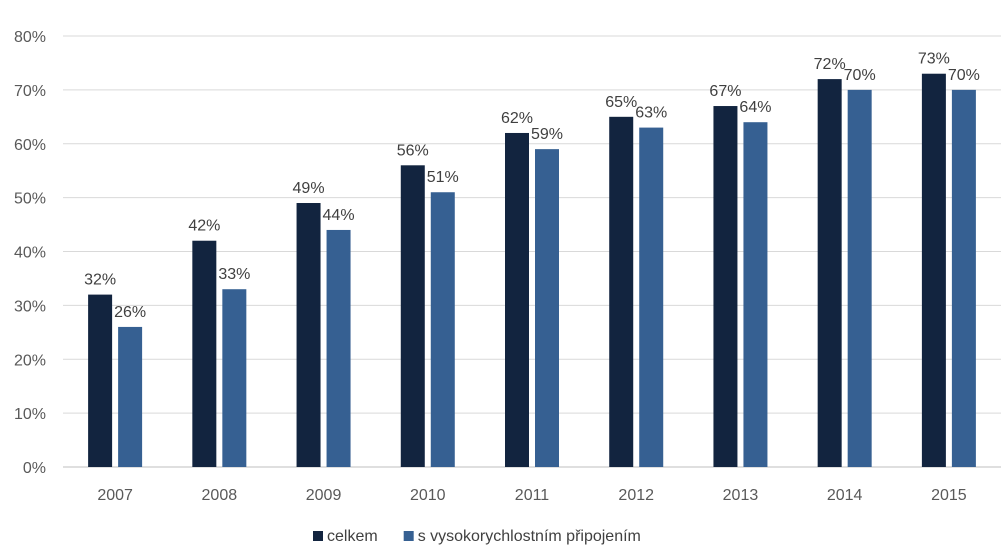 Image resolution: width=1001 pixels, height=560 pixels. I want to click on x-tick-label: 2015, so click(949, 495).